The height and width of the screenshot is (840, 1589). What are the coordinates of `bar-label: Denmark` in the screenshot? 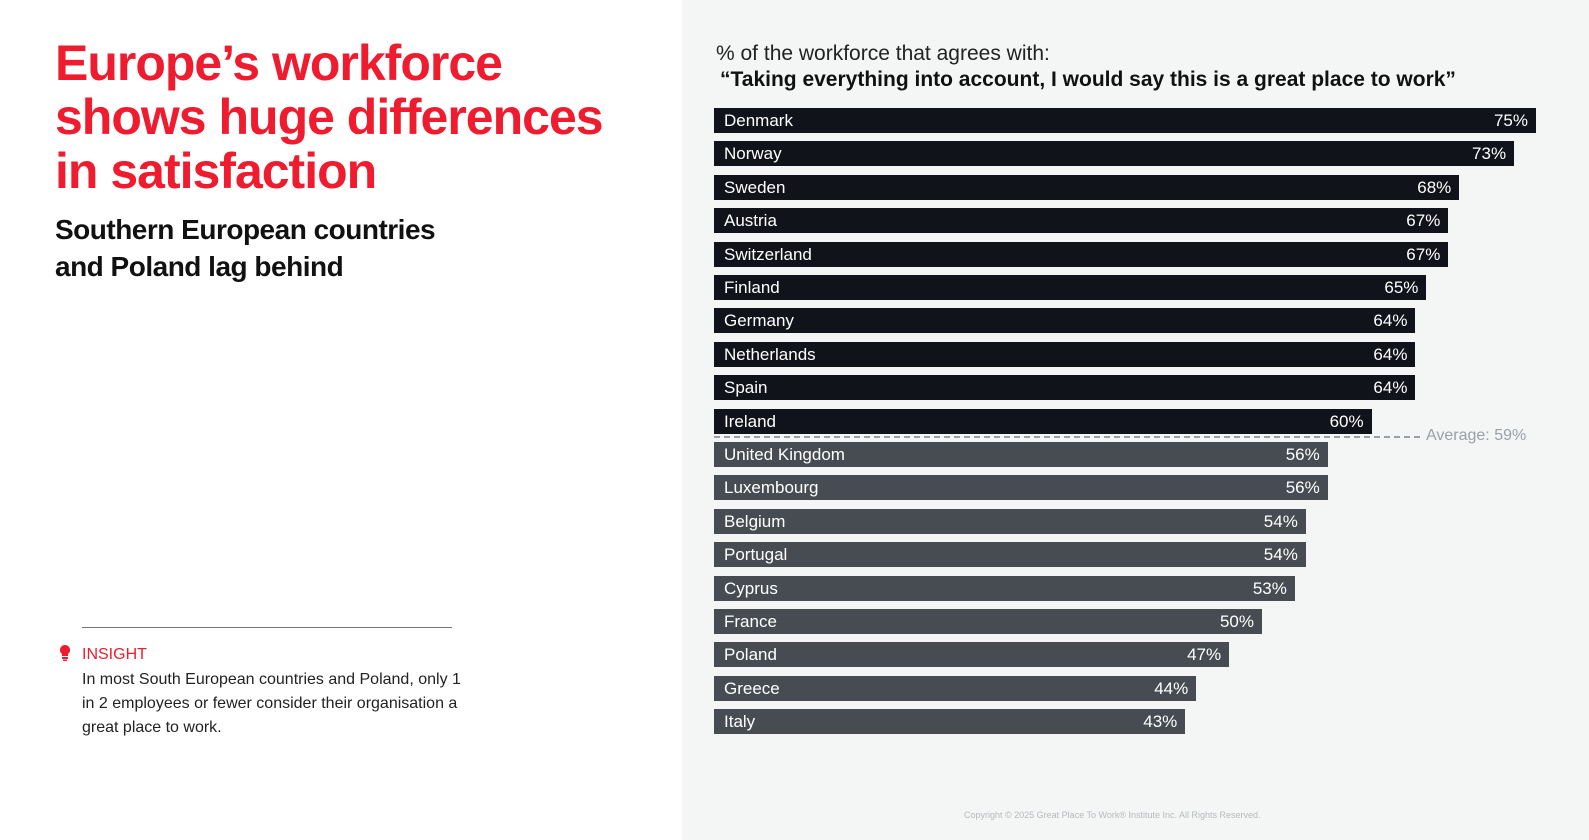 It's located at (758, 120).